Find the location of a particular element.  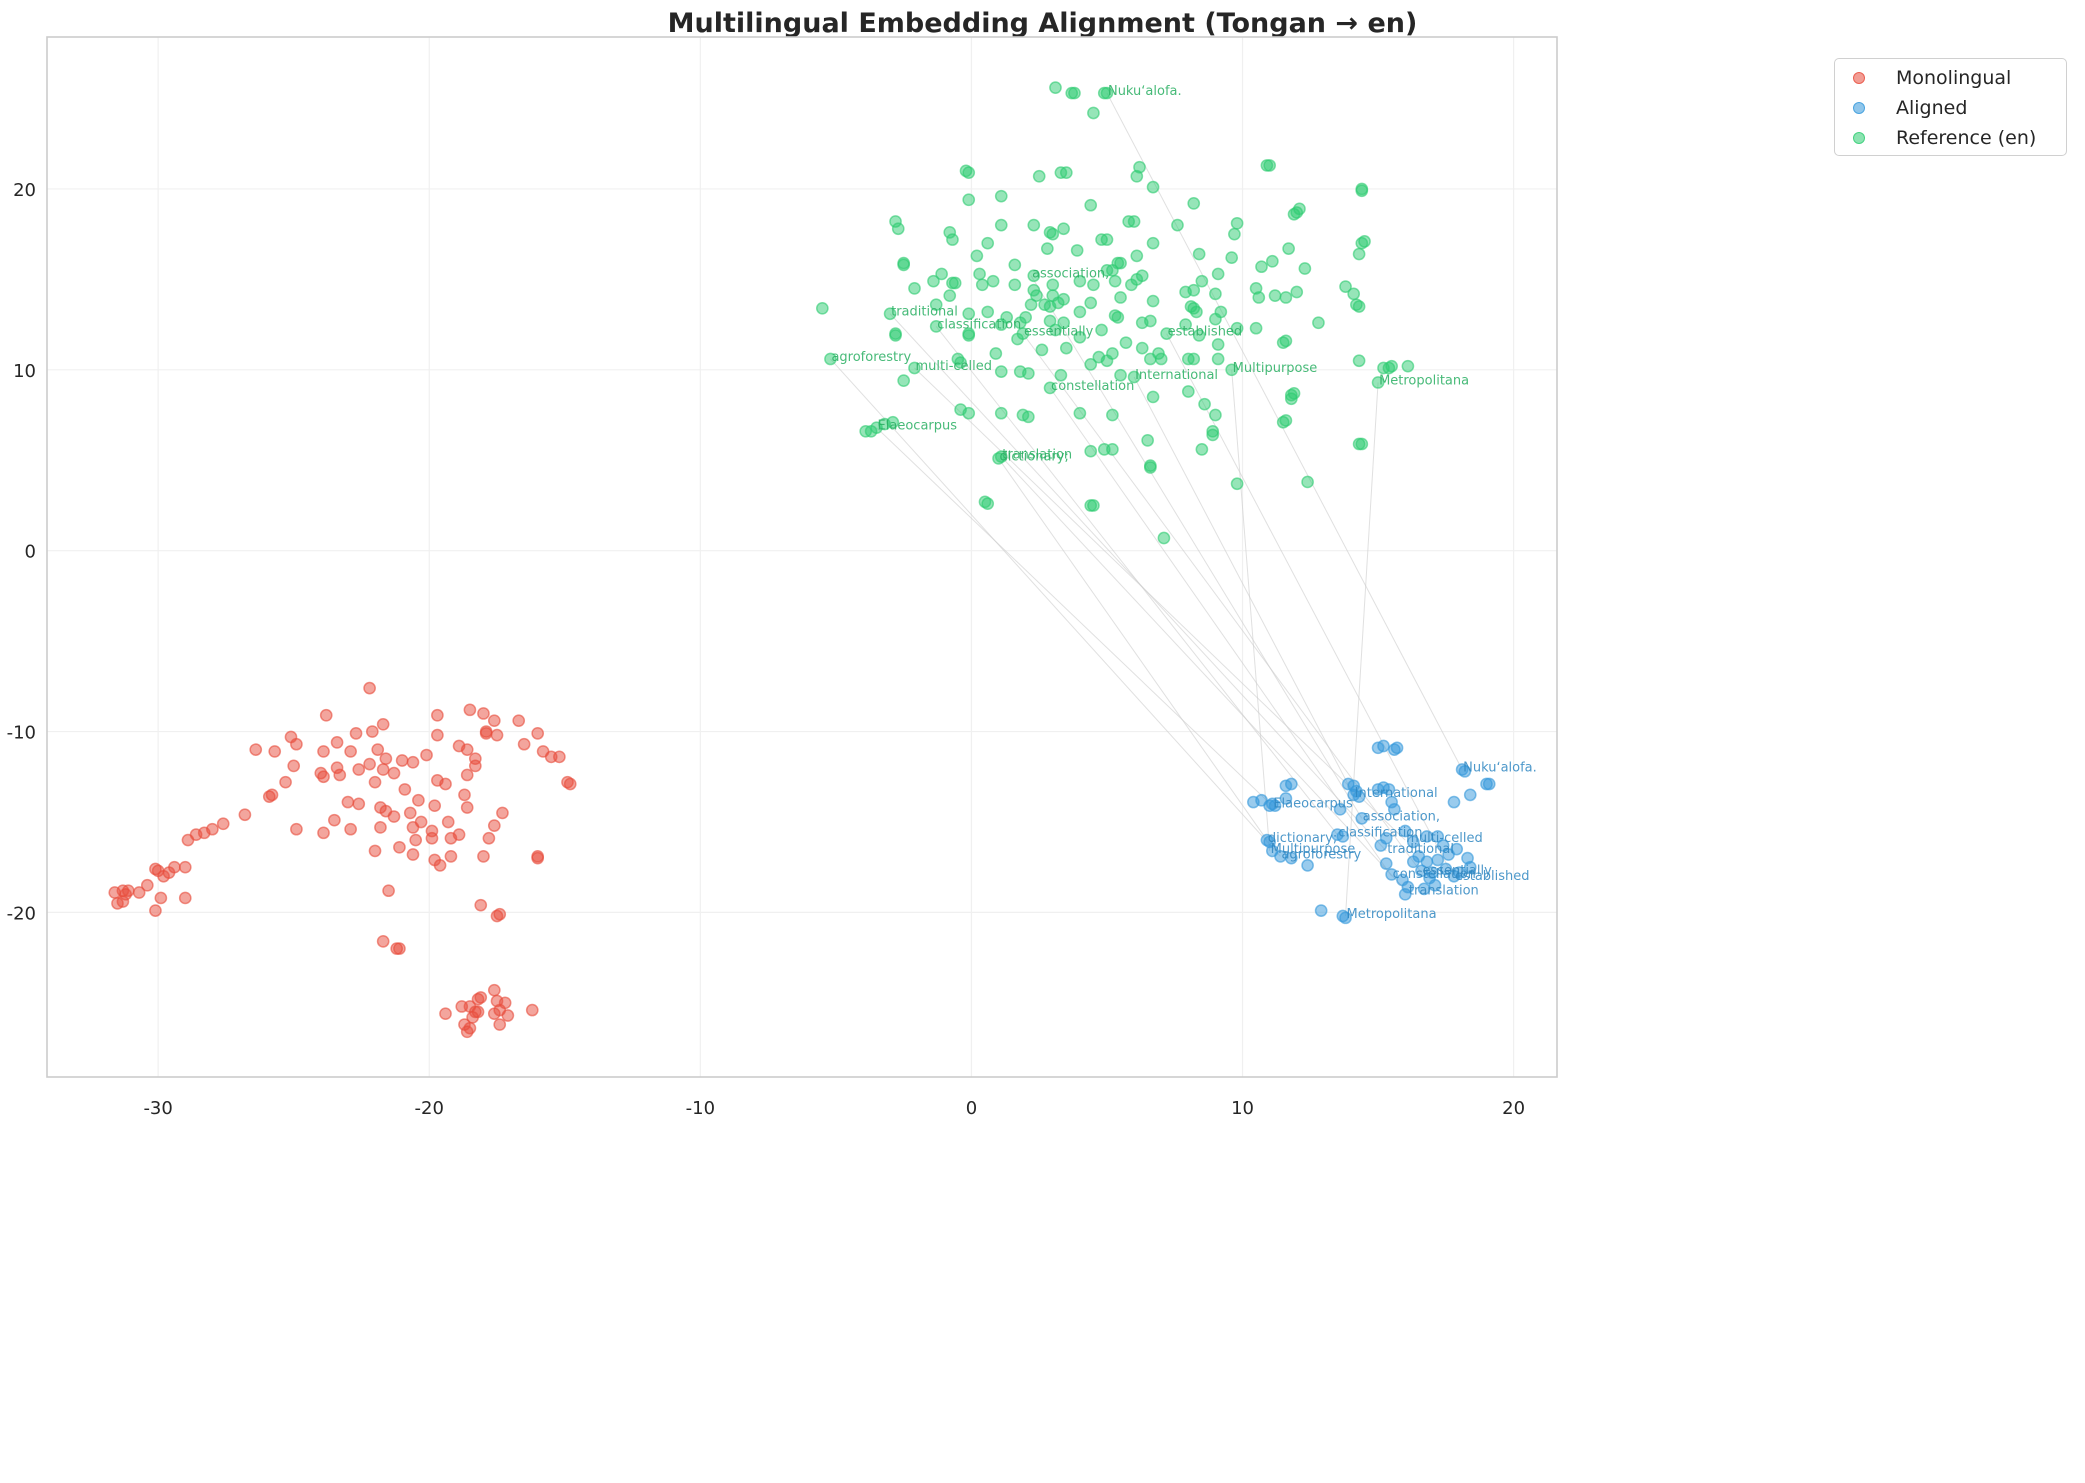

aligned-word-label: Nukuʻalofa. is located at coordinates (1500, 768).